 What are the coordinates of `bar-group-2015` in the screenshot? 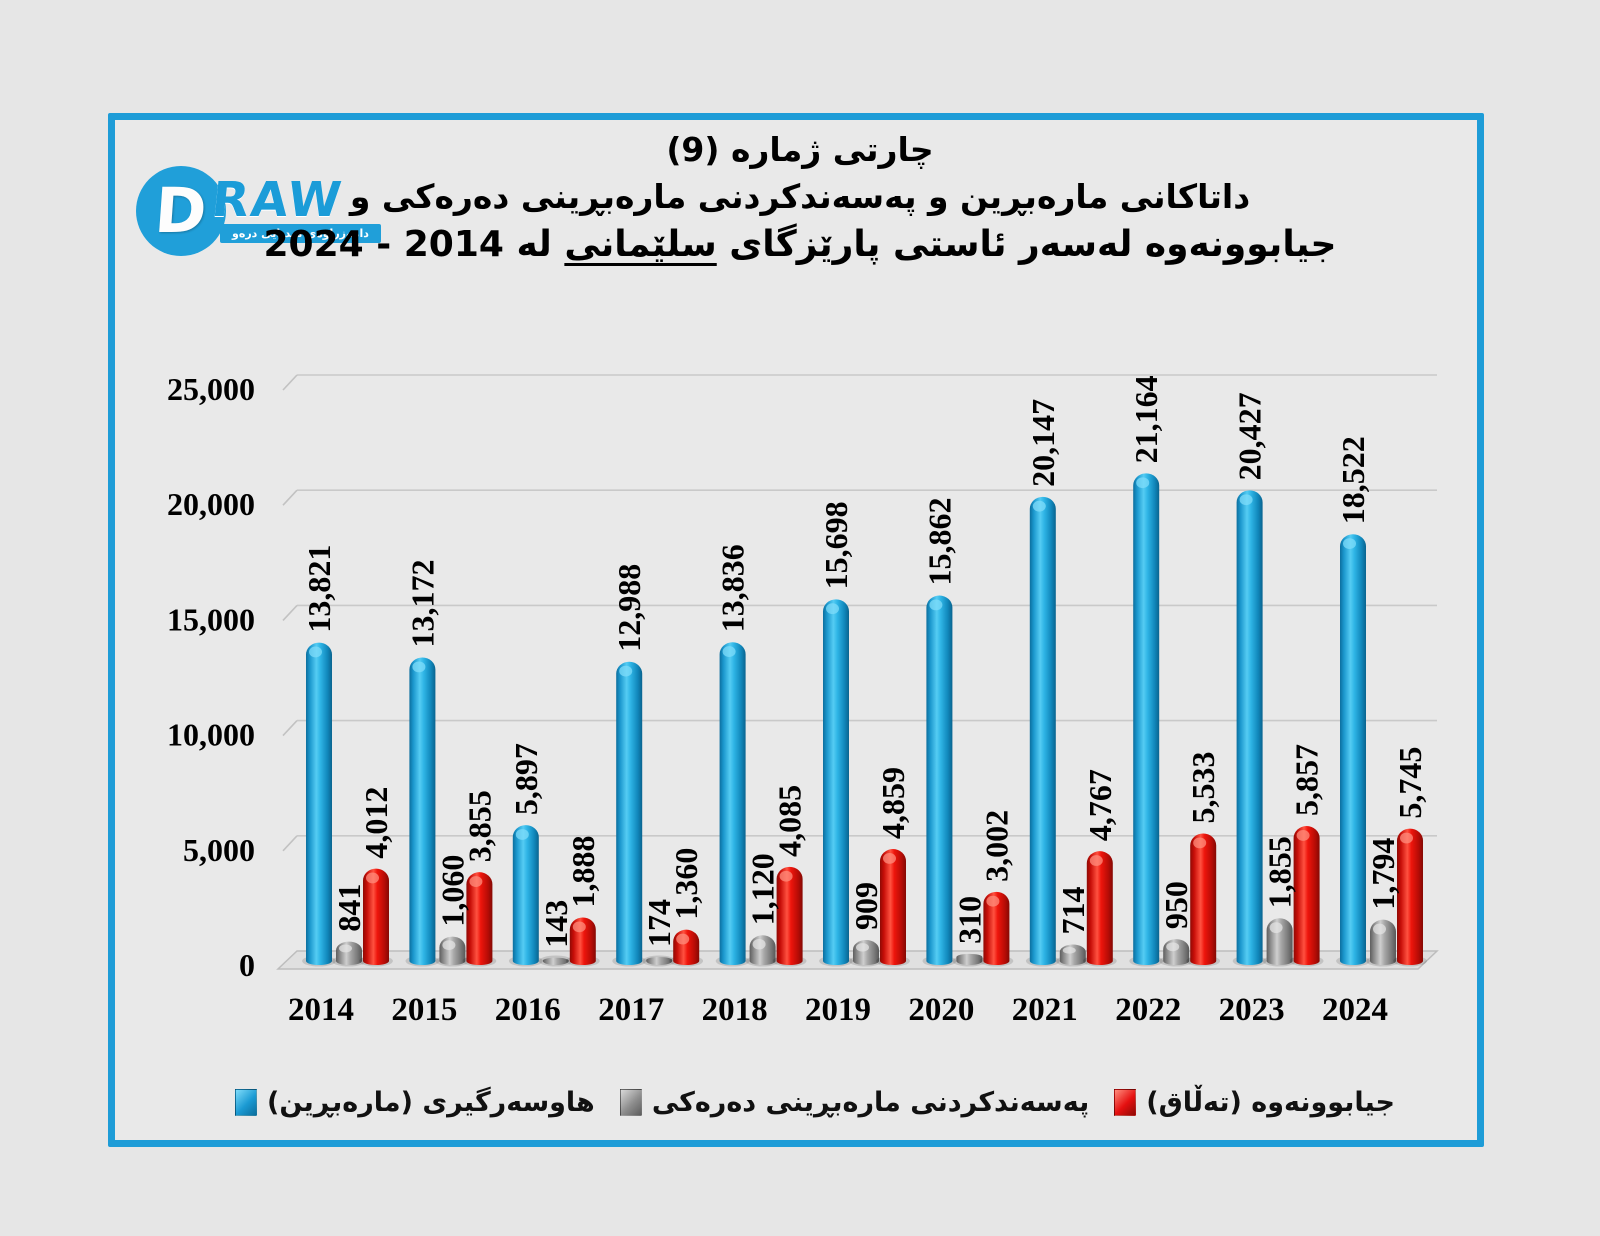 It's located at (451, 812).